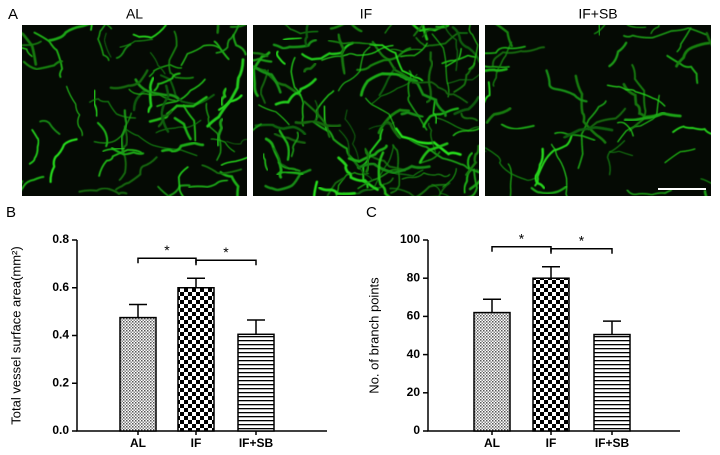  Describe the element at coordinates (597, 14) in the screenshot. I see `image-label: IF+SB` at that location.